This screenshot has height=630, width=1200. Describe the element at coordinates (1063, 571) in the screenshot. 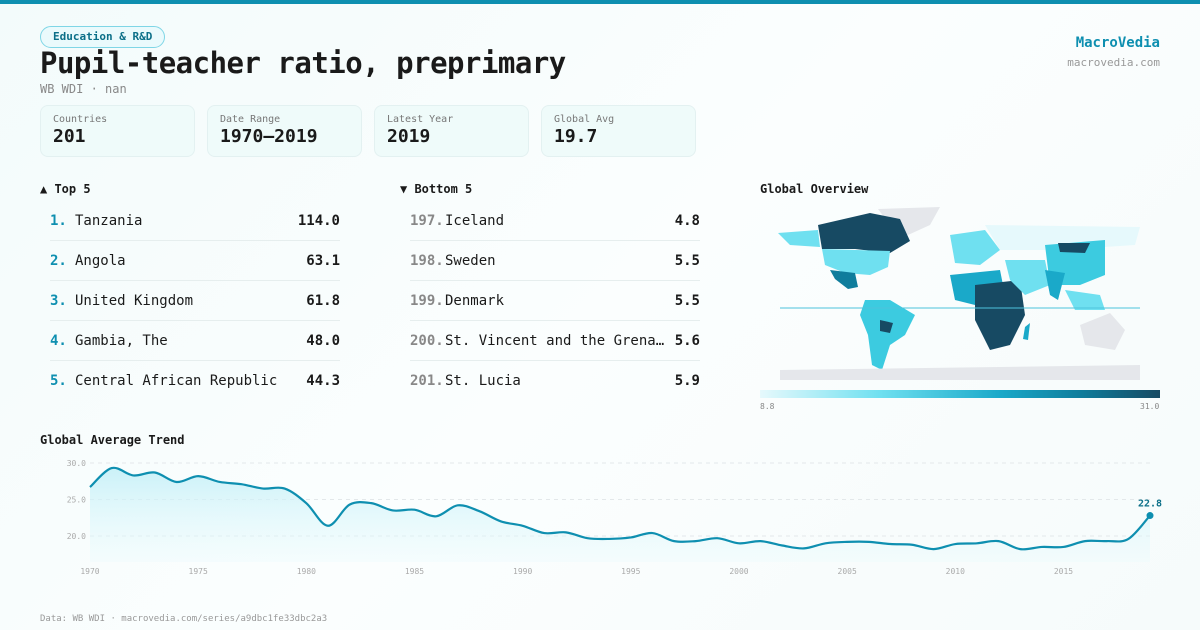

I see `x-tick-label: 2015` at that location.